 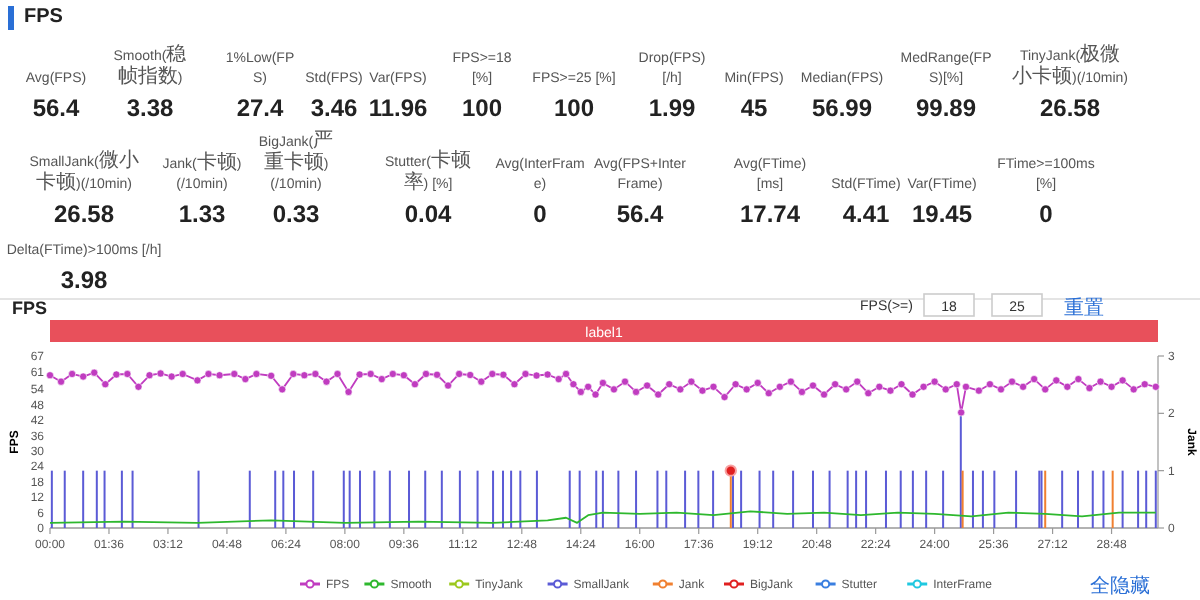 I want to click on data-label: 1.33, so click(x=202, y=214).